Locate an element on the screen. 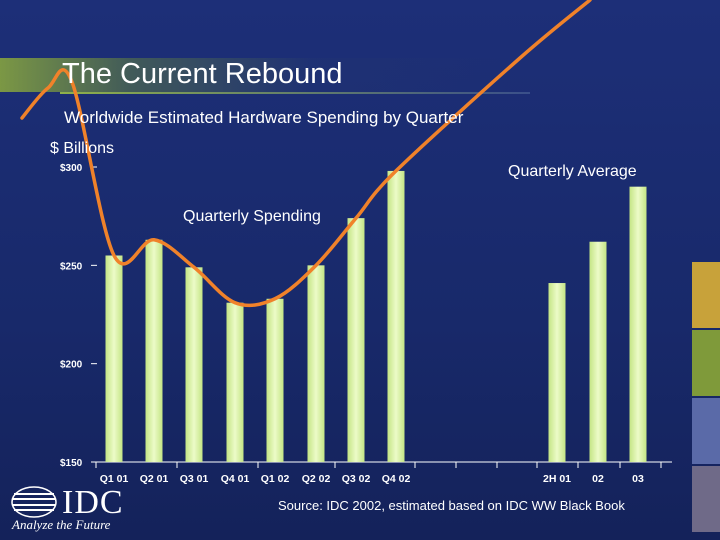  x-tick-label-0-0: Q1 01 is located at coordinates (114, 479).